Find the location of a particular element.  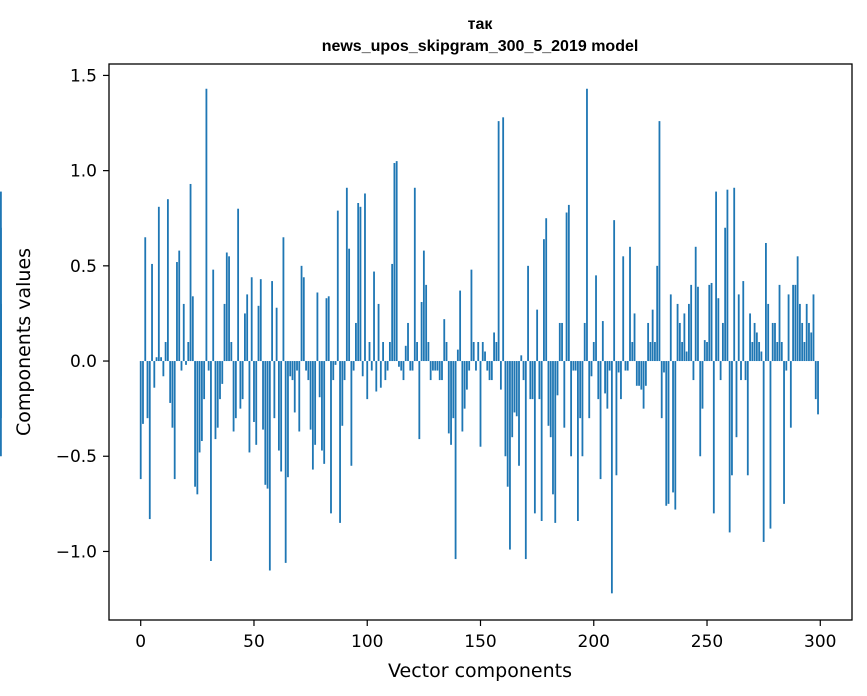

y-axis-label: Components values is located at coordinates (24, 342).